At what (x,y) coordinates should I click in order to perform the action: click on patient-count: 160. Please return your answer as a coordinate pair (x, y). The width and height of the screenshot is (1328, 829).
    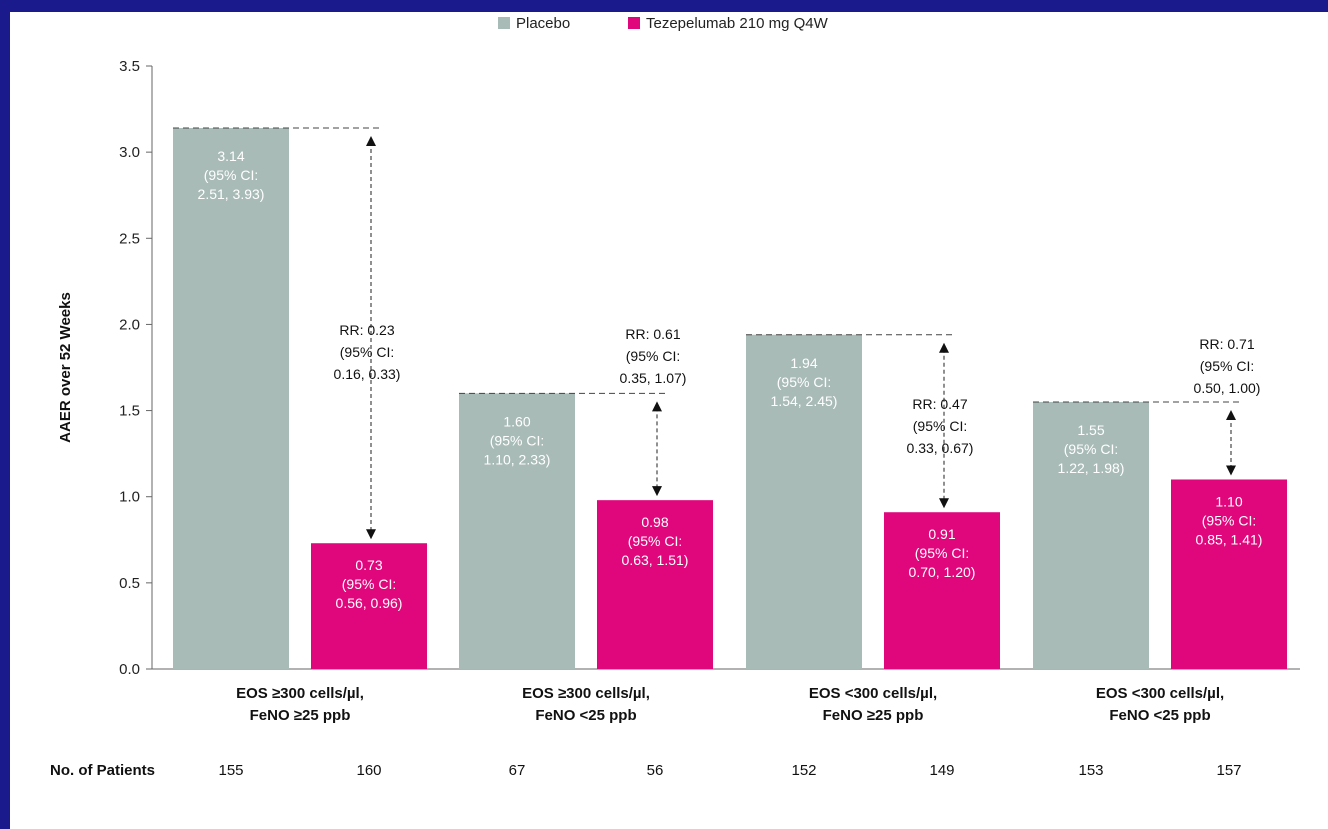
    Looking at the image, I should click on (368, 770).